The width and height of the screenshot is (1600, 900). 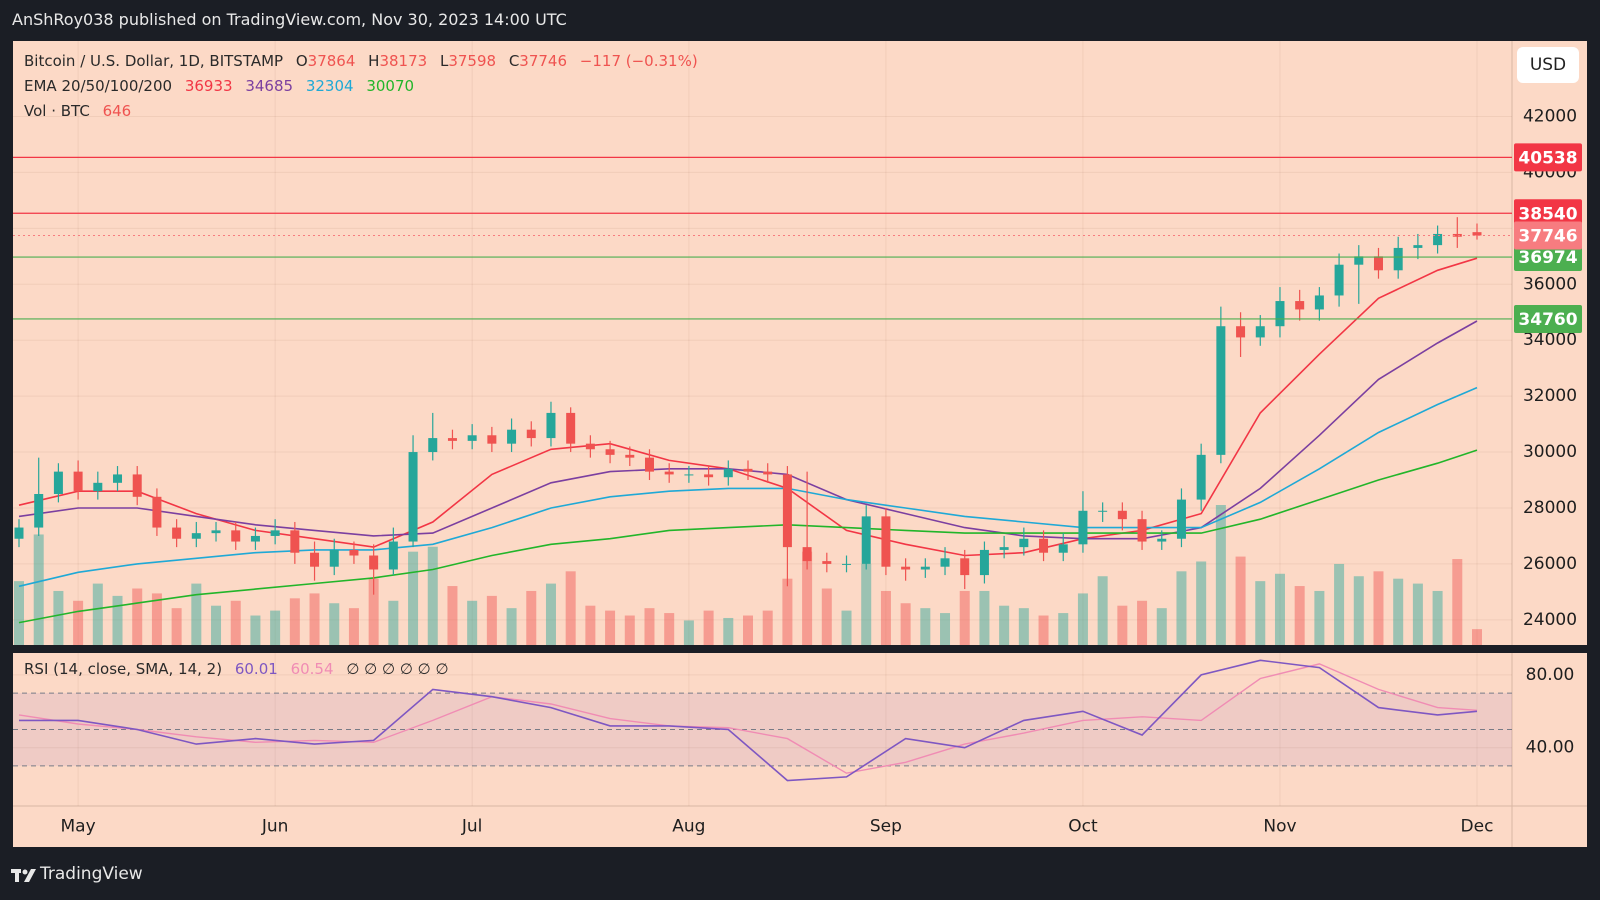 What do you see at coordinates (1548, 235) in the screenshot?
I see `last-price-label-box` at bounding box center [1548, 235].